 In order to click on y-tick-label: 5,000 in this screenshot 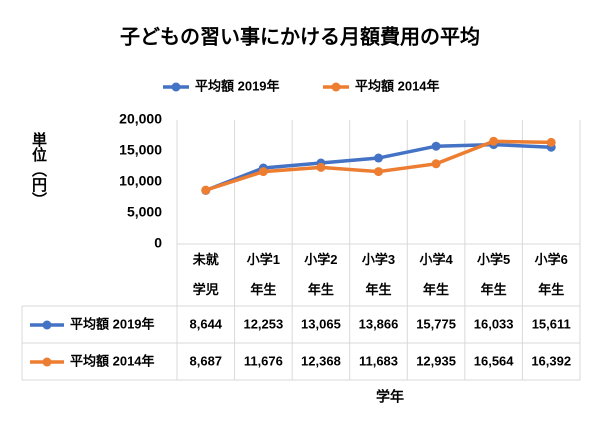, I will do `click(144, 212)`.